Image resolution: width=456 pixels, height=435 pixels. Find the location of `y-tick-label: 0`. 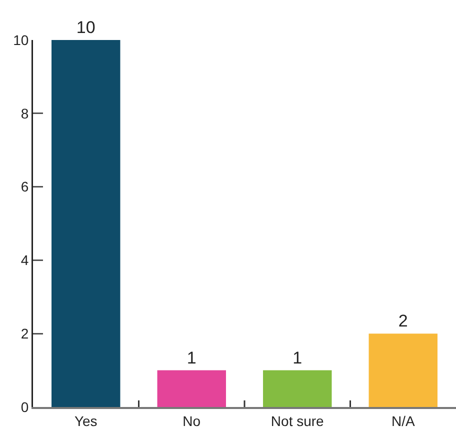

y-tick-label: 0 is located at coordinates (24, 406).